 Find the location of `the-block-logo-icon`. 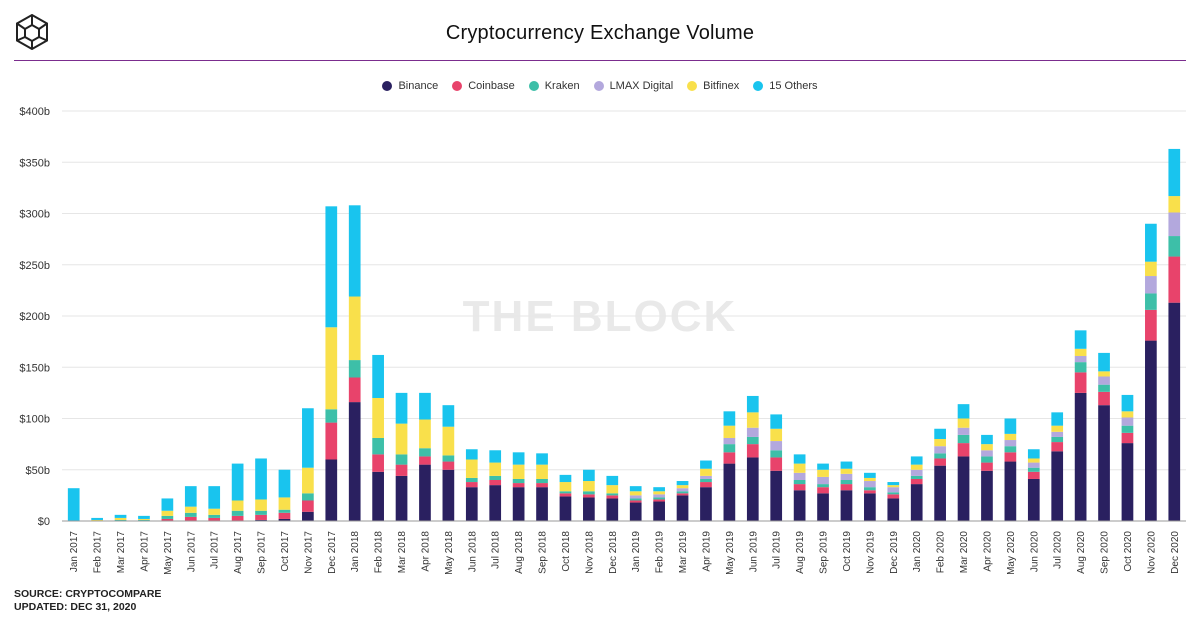

the-block-logo-icon is located at coordinates (32, 32).